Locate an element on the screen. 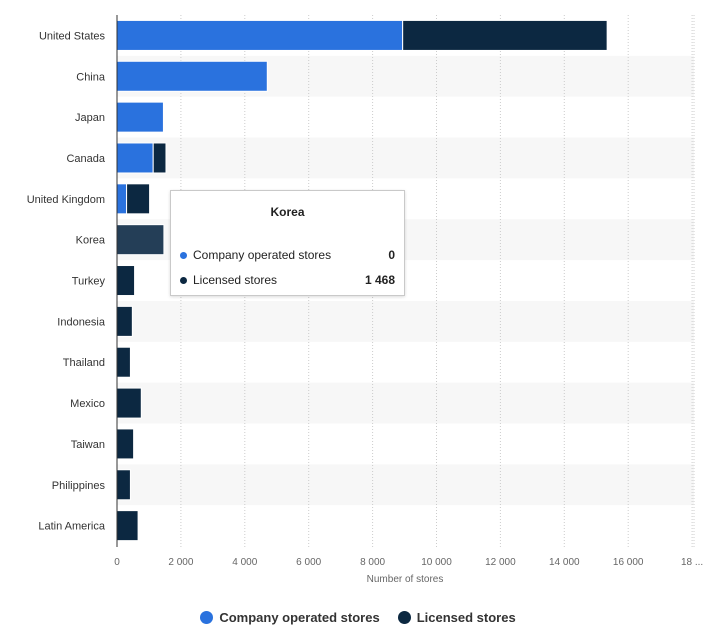 The width and height of the screenshot is (716, 633). bar-company-operated-japan is located at coordinates (140, 117).